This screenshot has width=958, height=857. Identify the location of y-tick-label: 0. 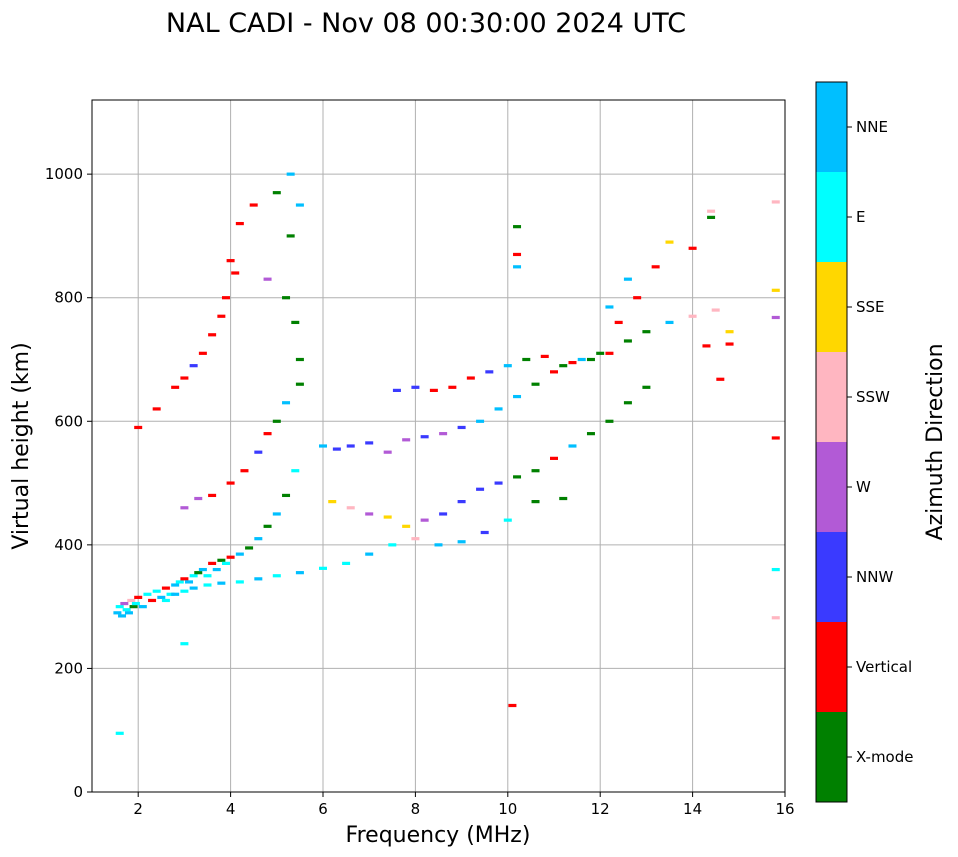
(78, 792).